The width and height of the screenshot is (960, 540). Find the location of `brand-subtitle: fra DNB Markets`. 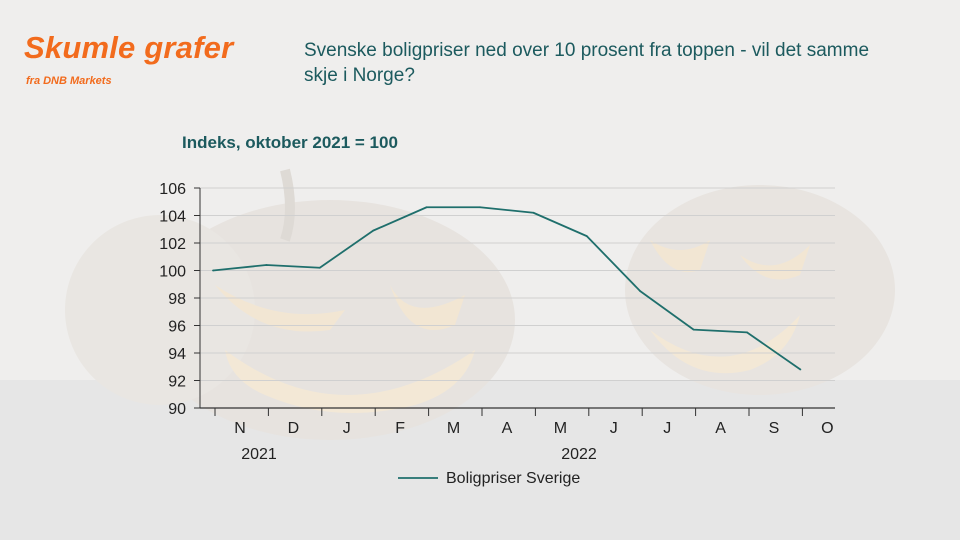

brand-subtitle: fra DNB Markets is located at coordinates (69, 81).